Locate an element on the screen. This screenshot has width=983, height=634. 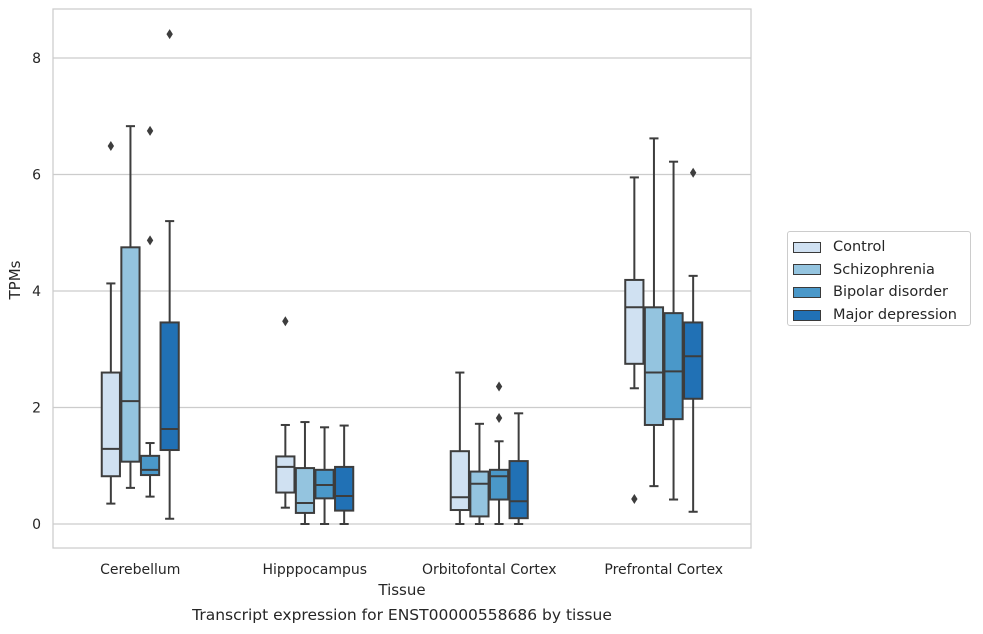
legend-item-control: Control is located at coordinates (881, 247).